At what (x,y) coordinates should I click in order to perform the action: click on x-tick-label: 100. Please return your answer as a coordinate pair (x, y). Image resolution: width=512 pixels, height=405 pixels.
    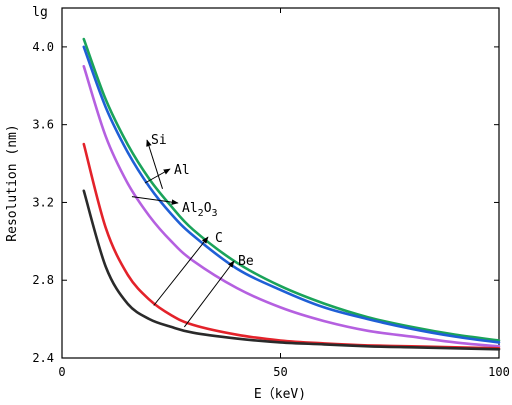
    Looking at the image, I should click on (499, 372).